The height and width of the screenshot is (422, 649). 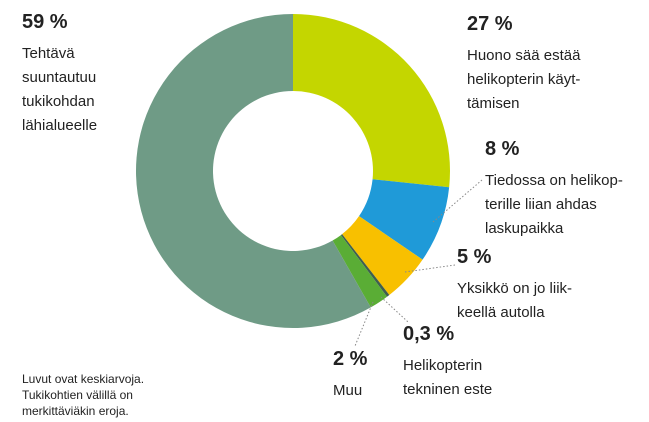 I want to click on value-label: 0,3 %, so click(x=428, y=334).